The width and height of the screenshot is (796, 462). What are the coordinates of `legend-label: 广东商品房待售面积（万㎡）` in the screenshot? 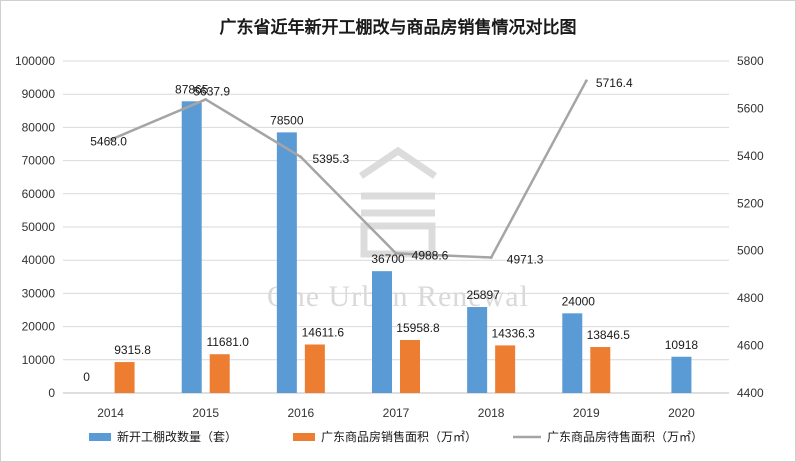 It's located at (625, 436).